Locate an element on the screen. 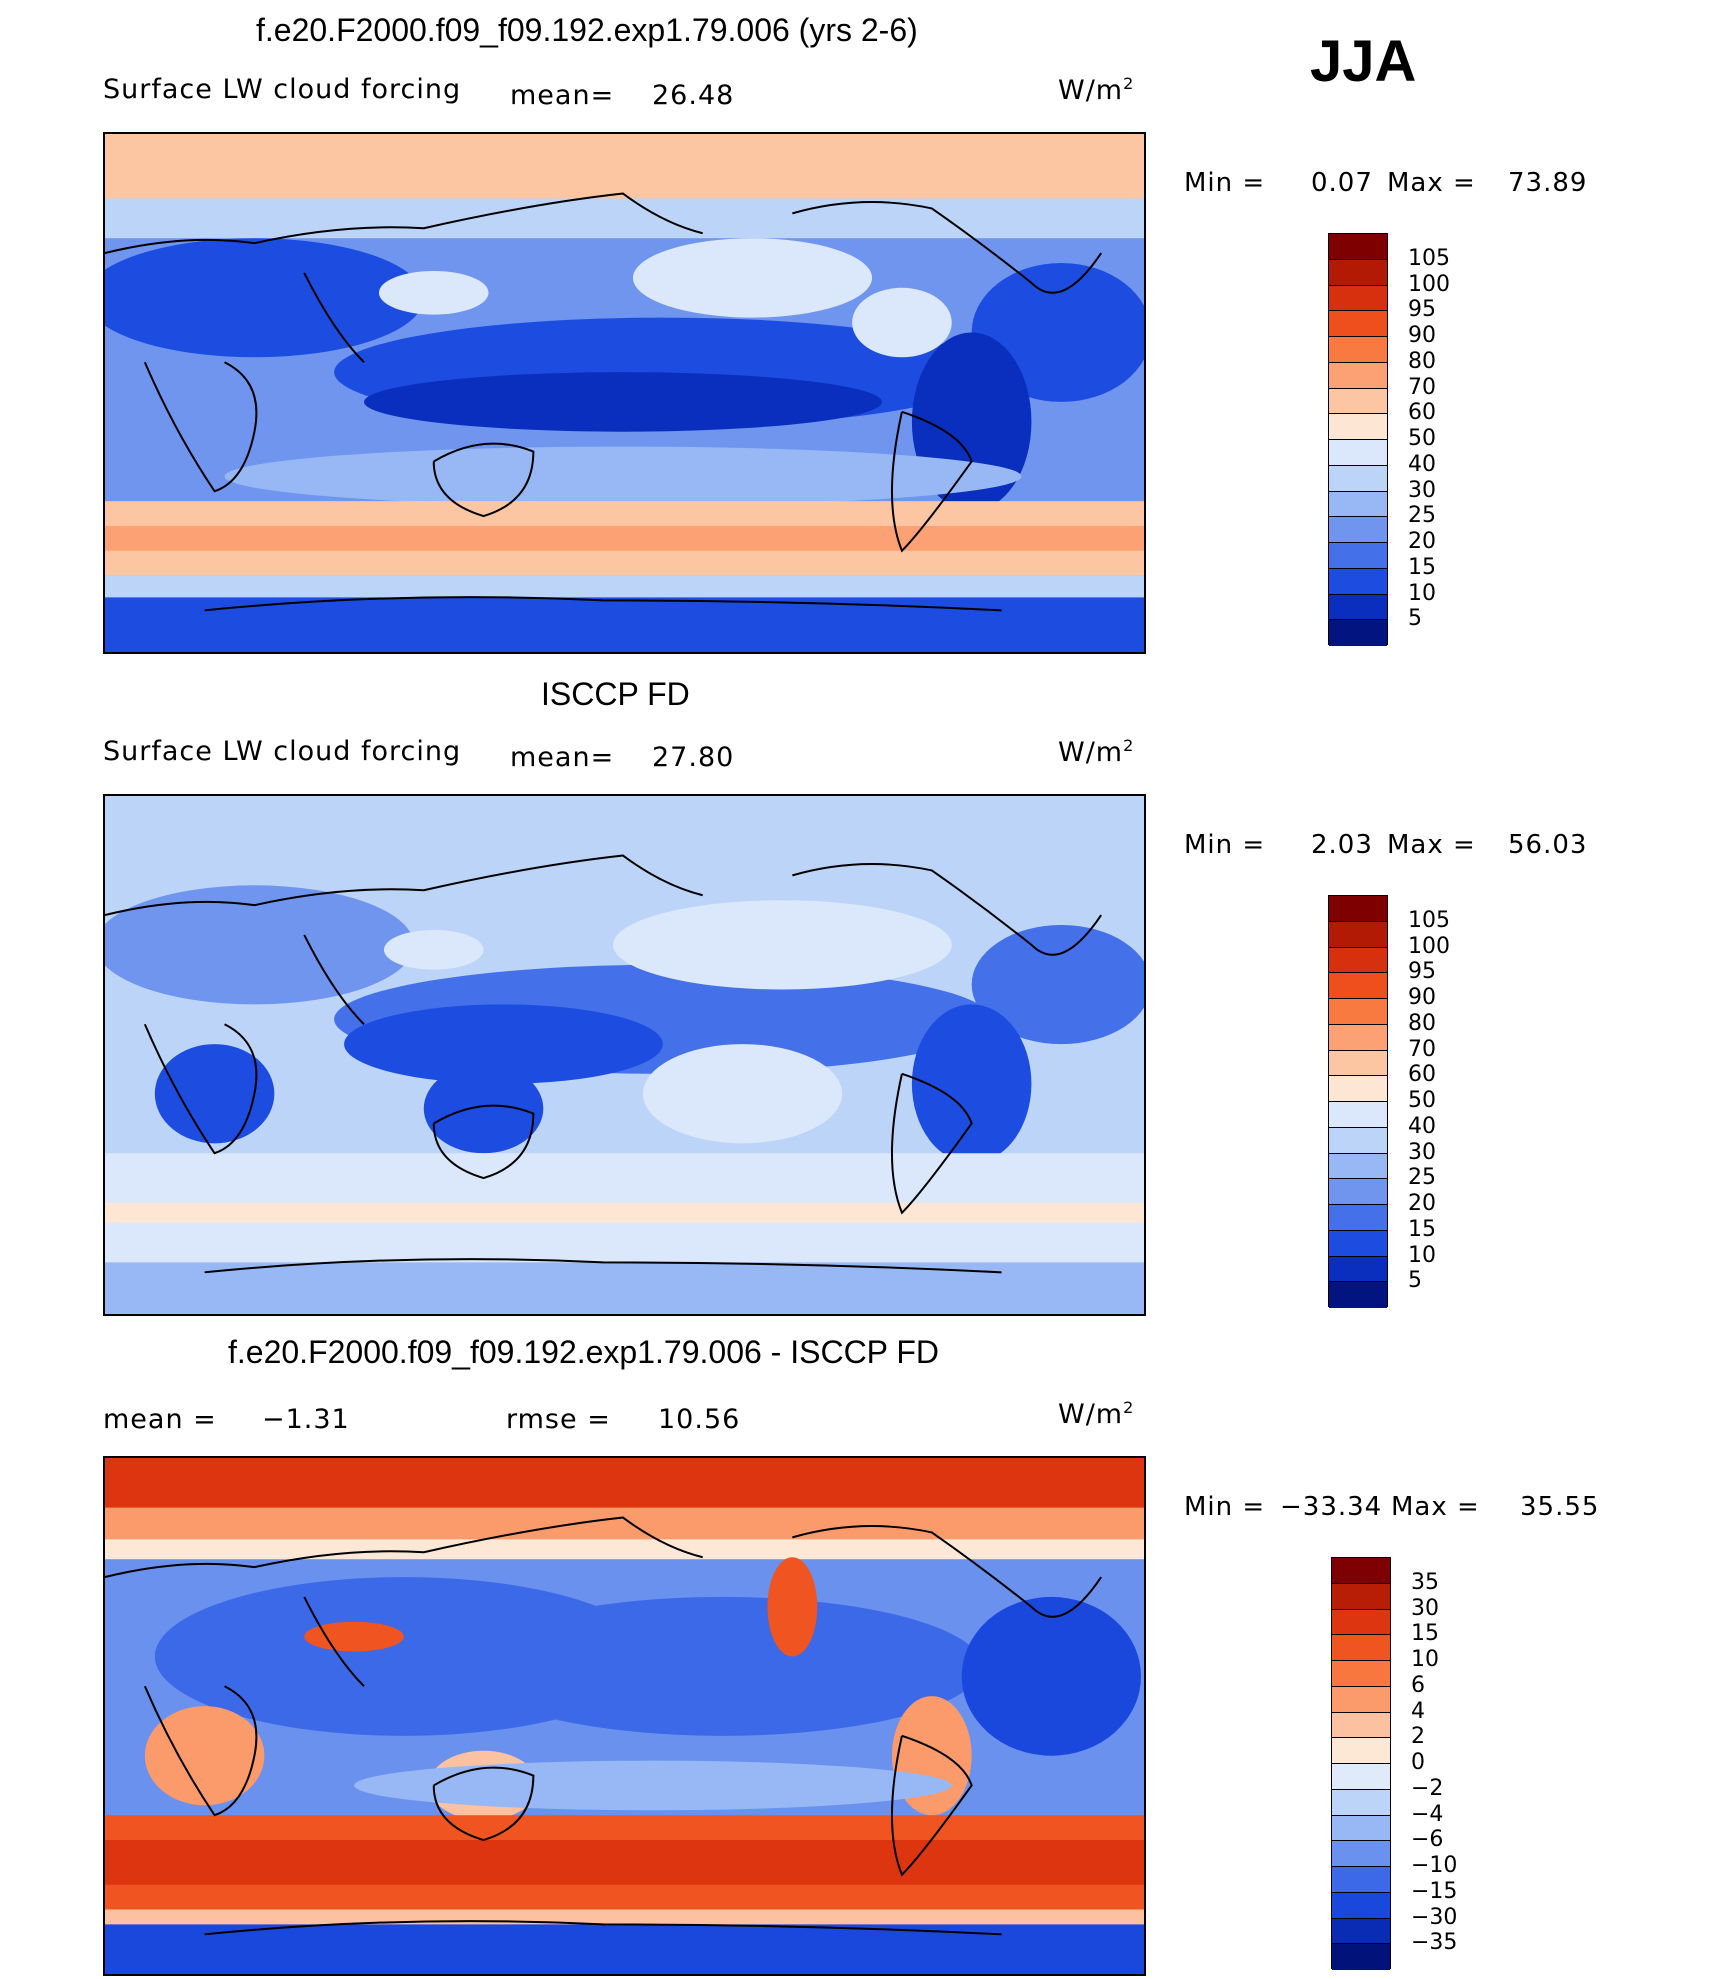  colorbar-label: 6 is located at coordinates (1418, 1685).